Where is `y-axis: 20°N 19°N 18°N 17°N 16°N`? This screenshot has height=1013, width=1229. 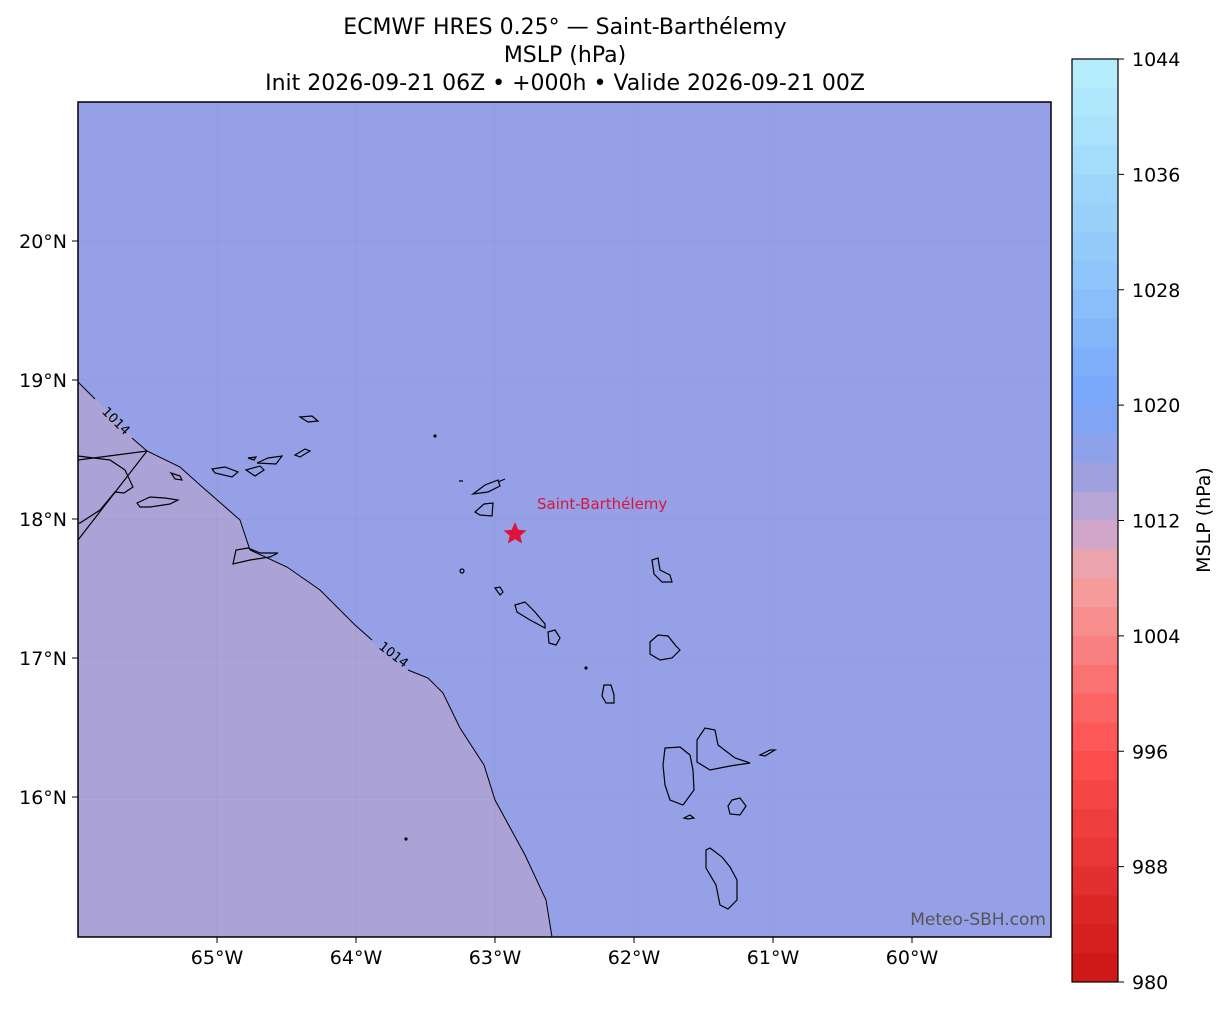 y-axis: 20°N 19°N 18°N 17°N 16°N is located at coordinates (48, 520).